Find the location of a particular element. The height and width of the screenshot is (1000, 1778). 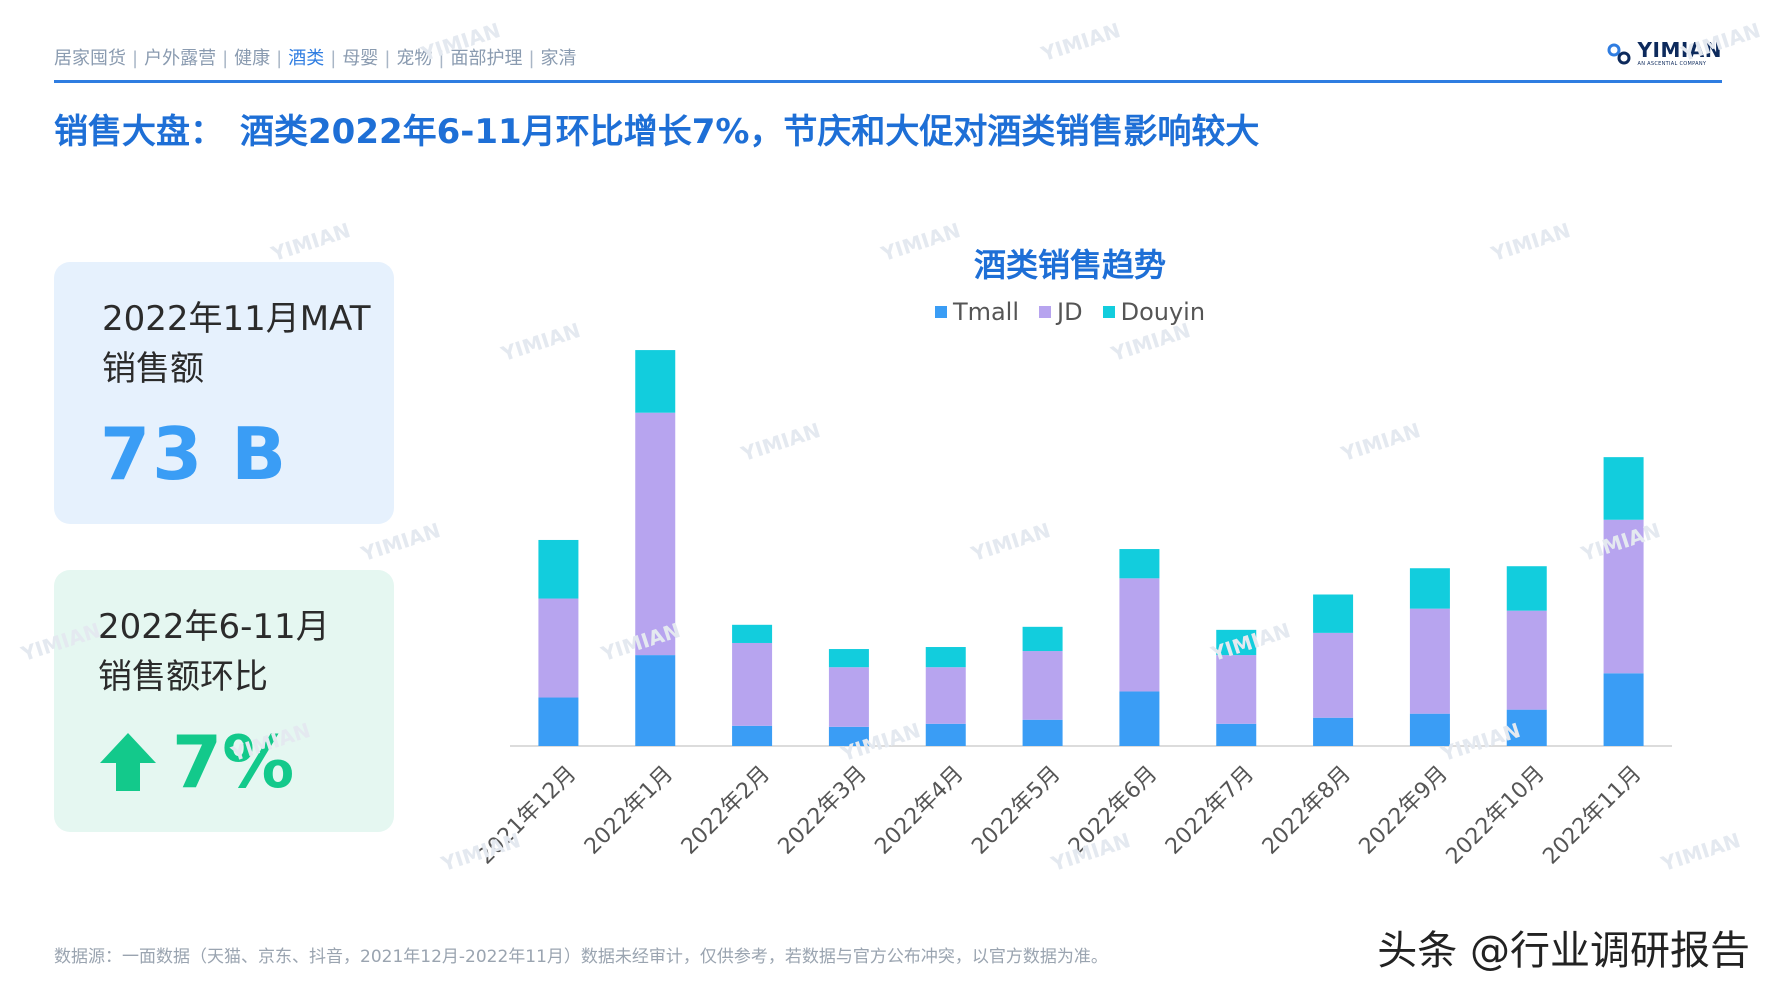

growth-label-line1: 2022年6-11月 is located at coordinates (214, 627).